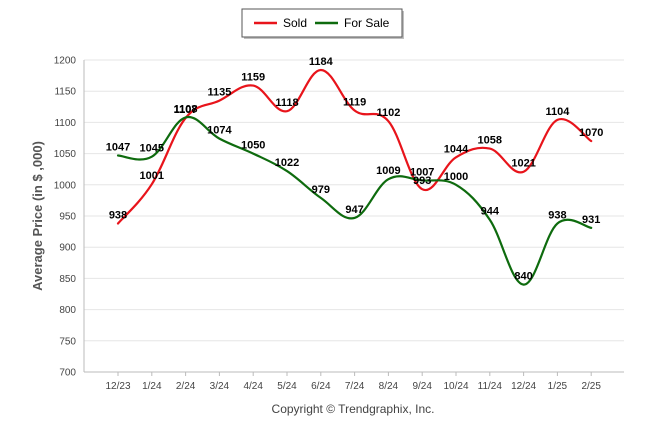  I want to click on y-tick-label: 900, so click(67, 248).